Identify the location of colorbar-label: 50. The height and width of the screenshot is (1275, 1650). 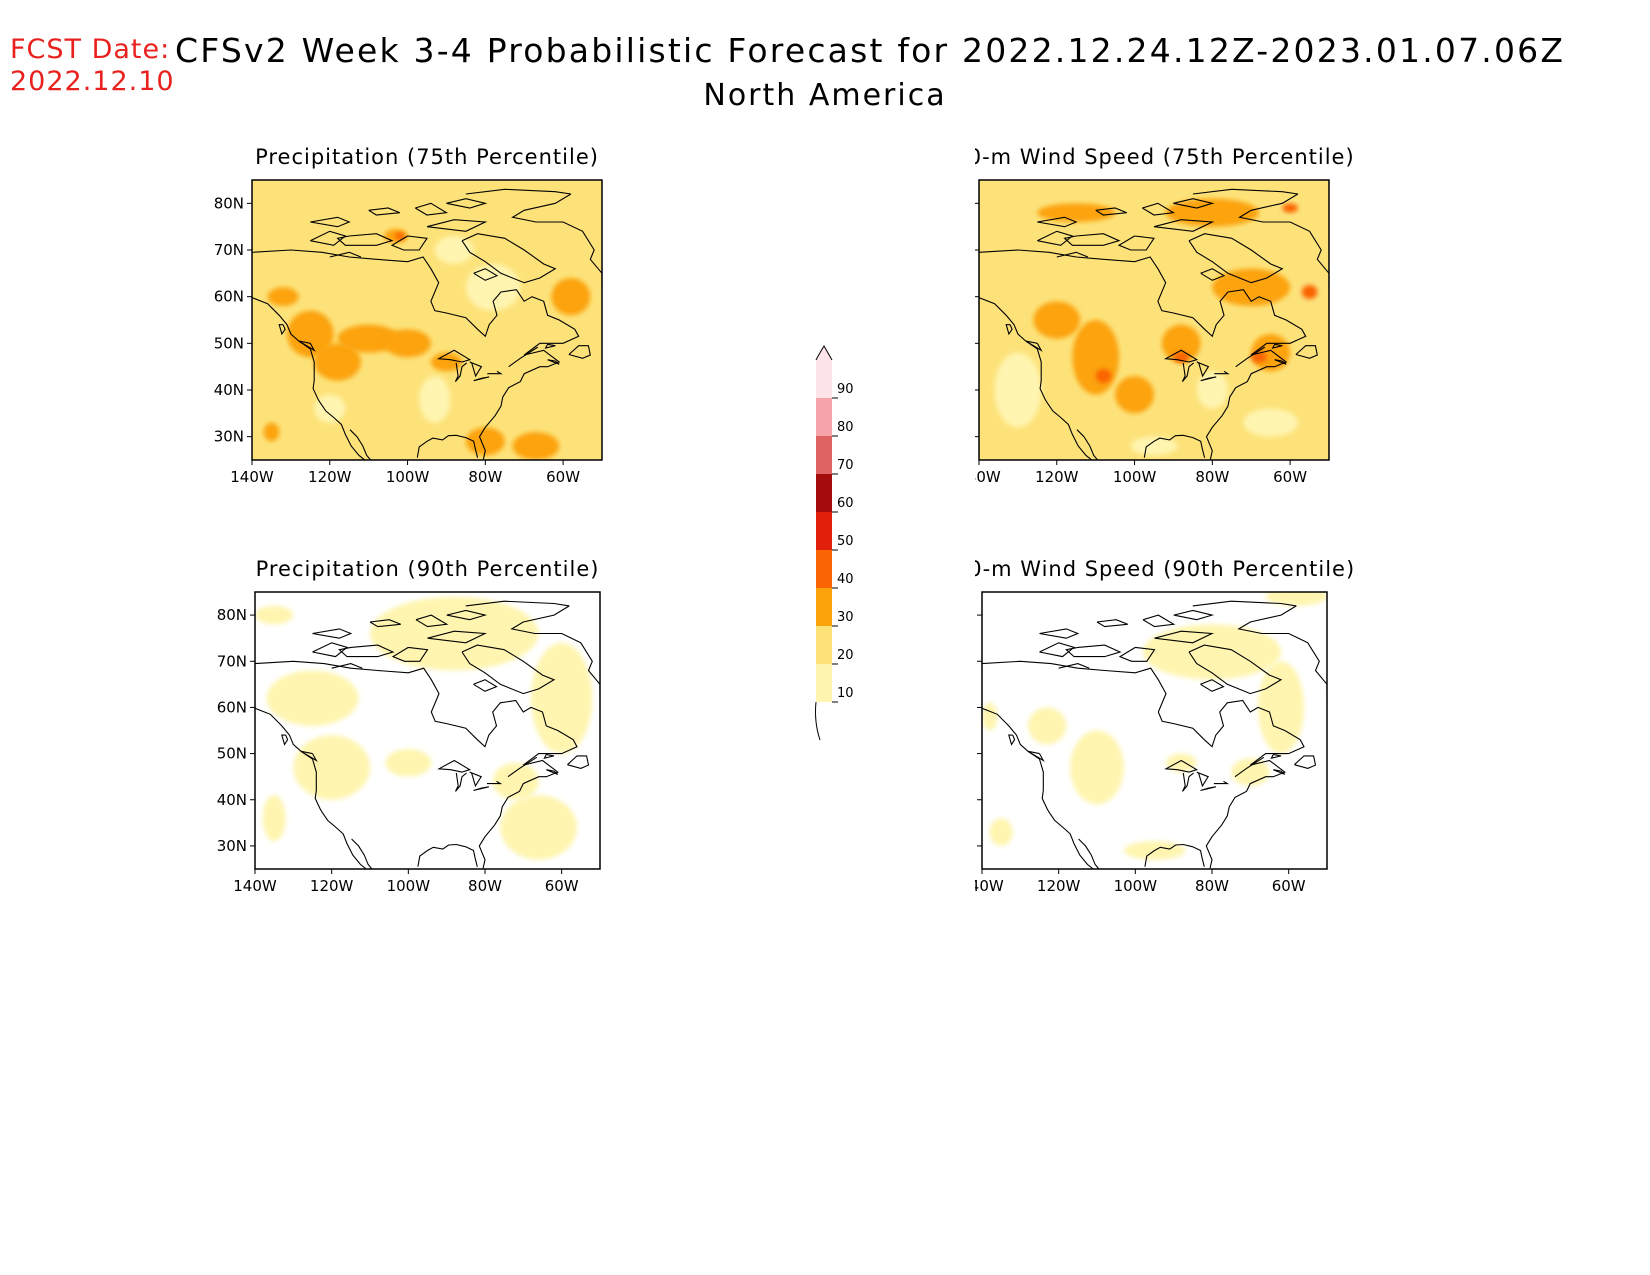
(845, 541).